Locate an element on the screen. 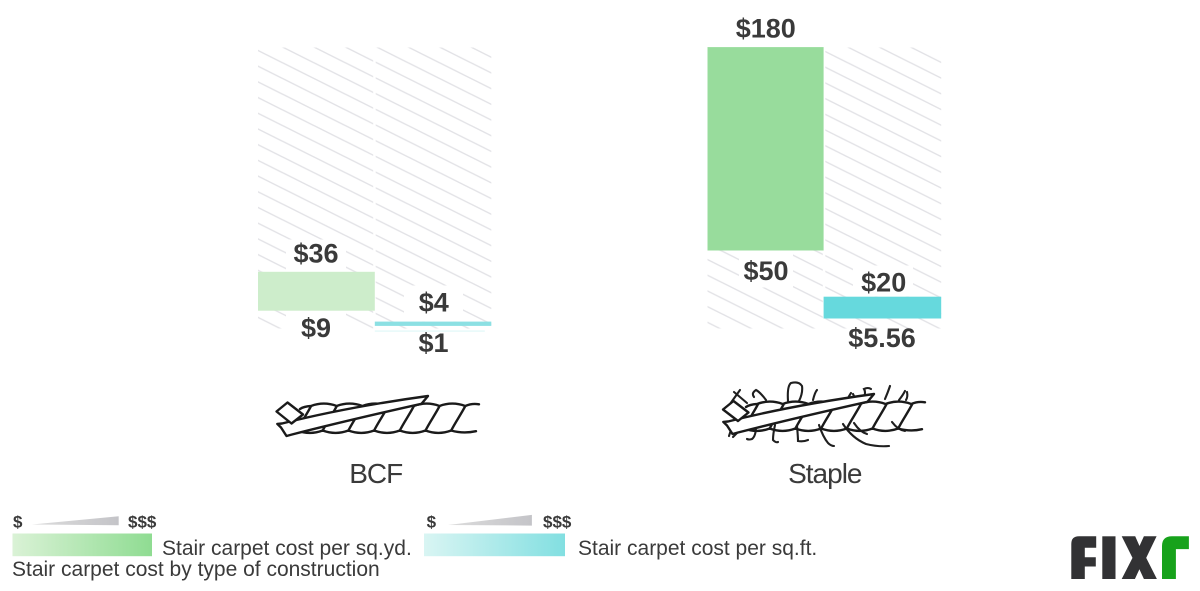 The width and height of the screenshot is (1200, 591). svg-text: $36 is located at coordinates (315, 254).